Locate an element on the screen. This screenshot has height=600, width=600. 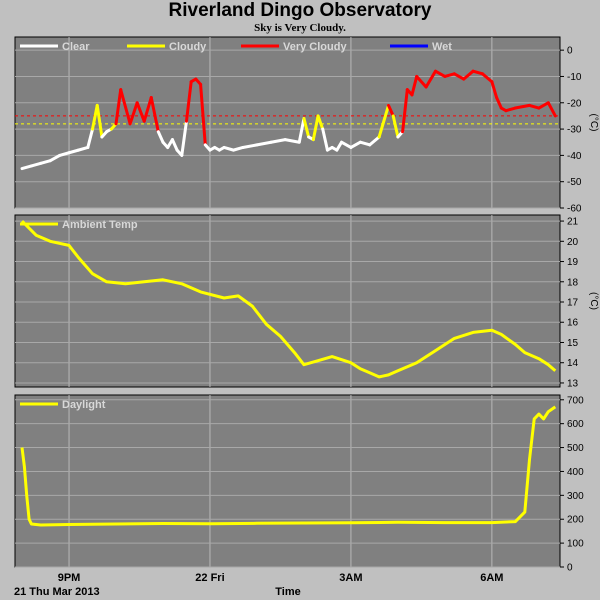
y-tick-label: 20 is located at coordinates (573, 242).